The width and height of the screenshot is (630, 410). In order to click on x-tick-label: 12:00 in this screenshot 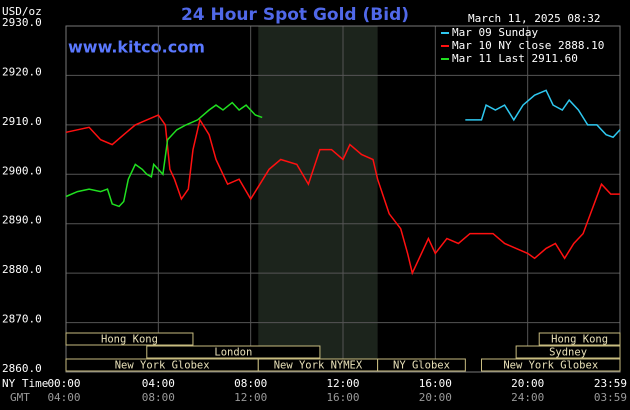, I will do `click(342, 383)`.